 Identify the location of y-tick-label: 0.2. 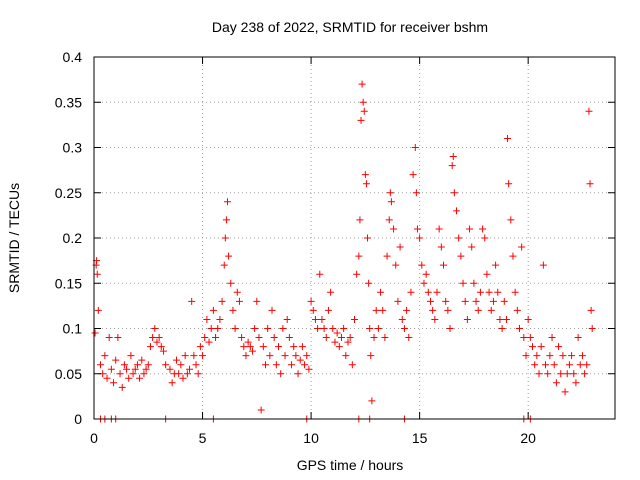
(73, 238).